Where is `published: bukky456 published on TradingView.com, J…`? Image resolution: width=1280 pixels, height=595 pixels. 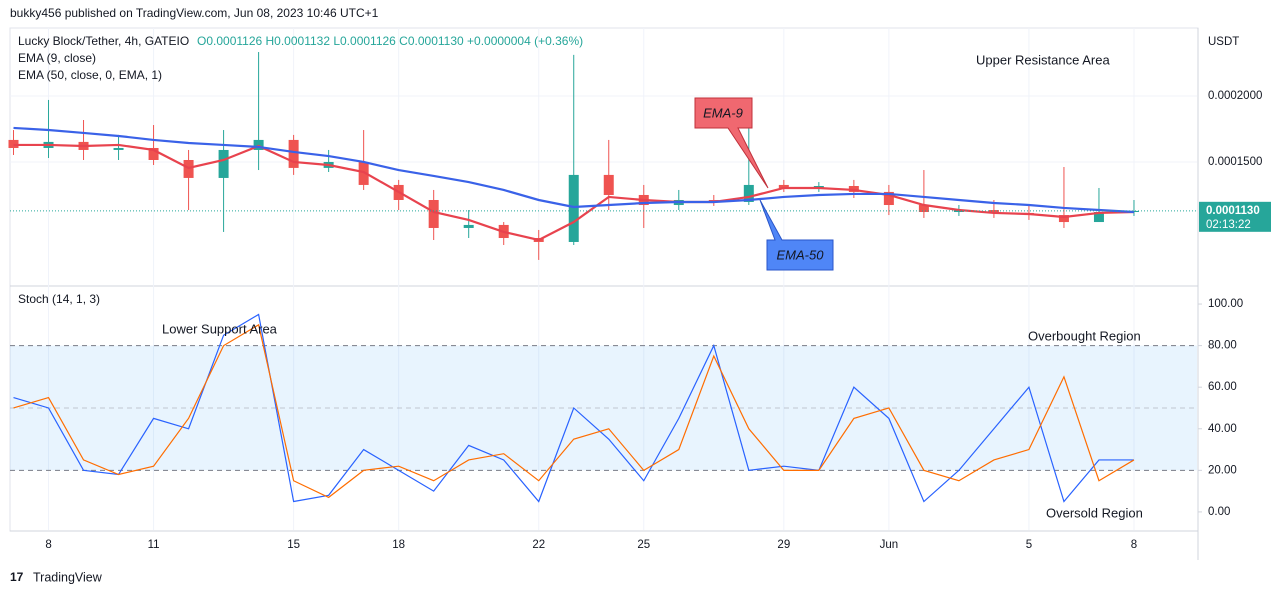 published: bukky456 published on TradingView.com, J… is located at coordinates (194, 13).